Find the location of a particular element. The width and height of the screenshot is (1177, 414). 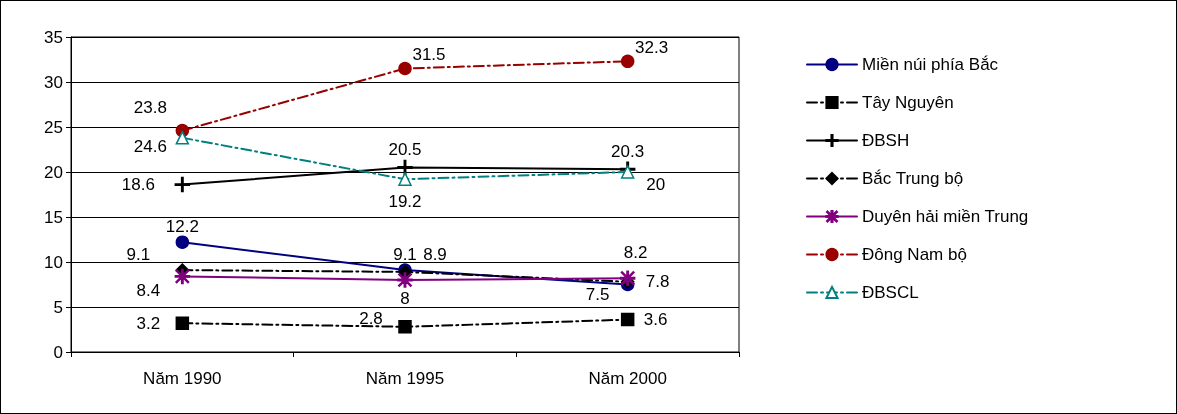

y-tick-label: 0 is located at coordinates (58, 352).